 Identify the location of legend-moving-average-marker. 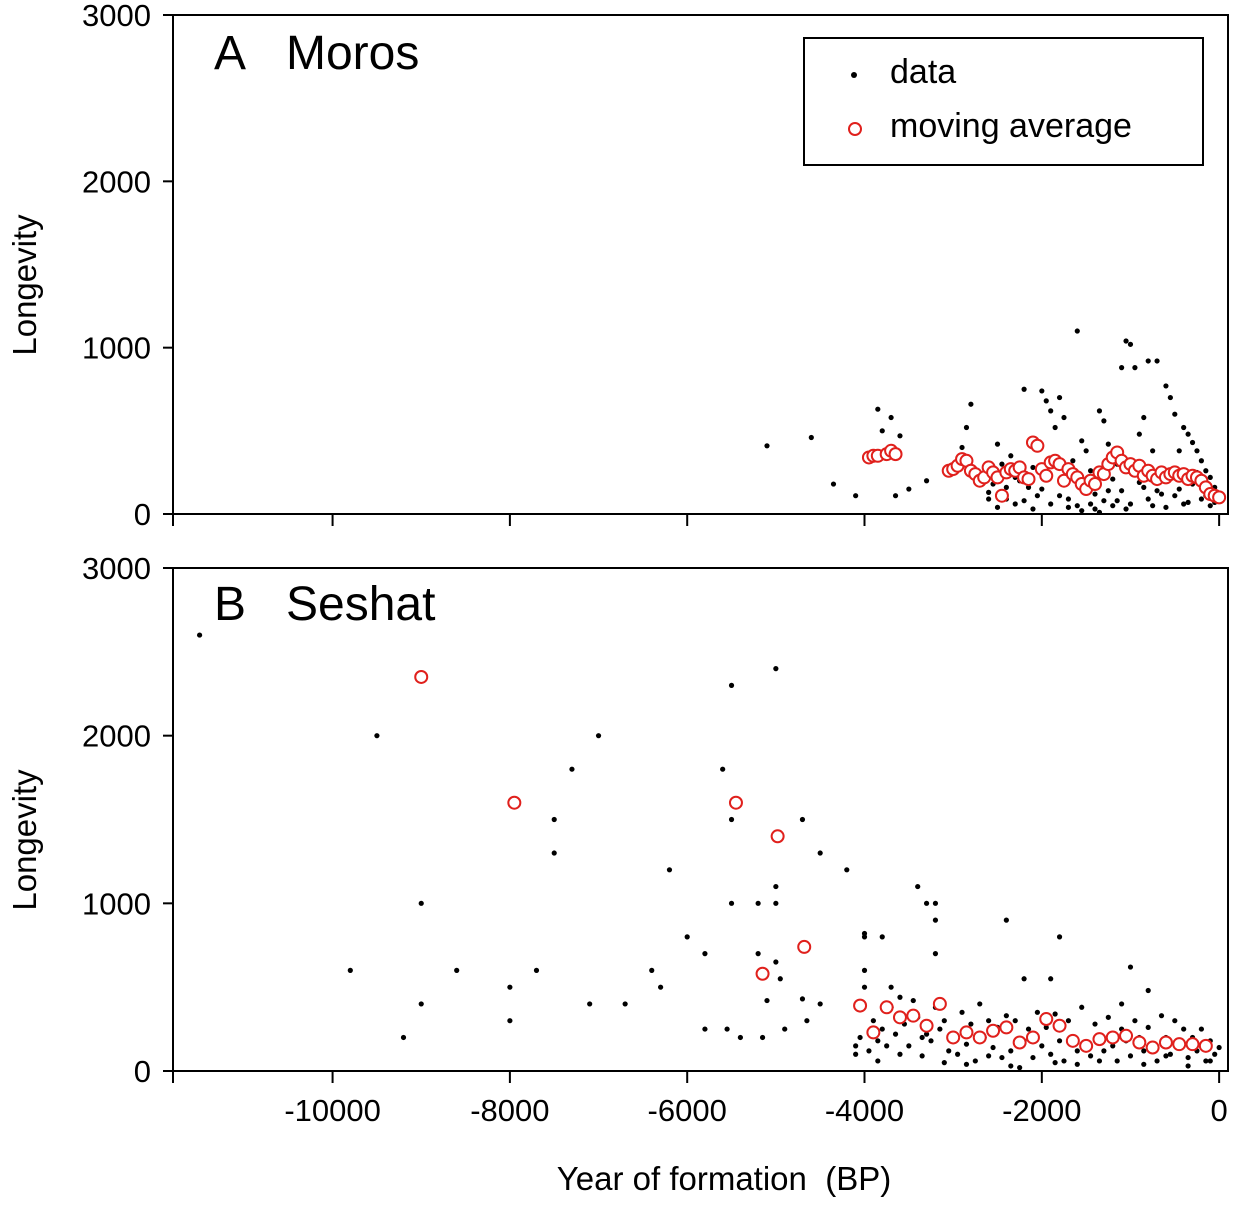
(855, 129).